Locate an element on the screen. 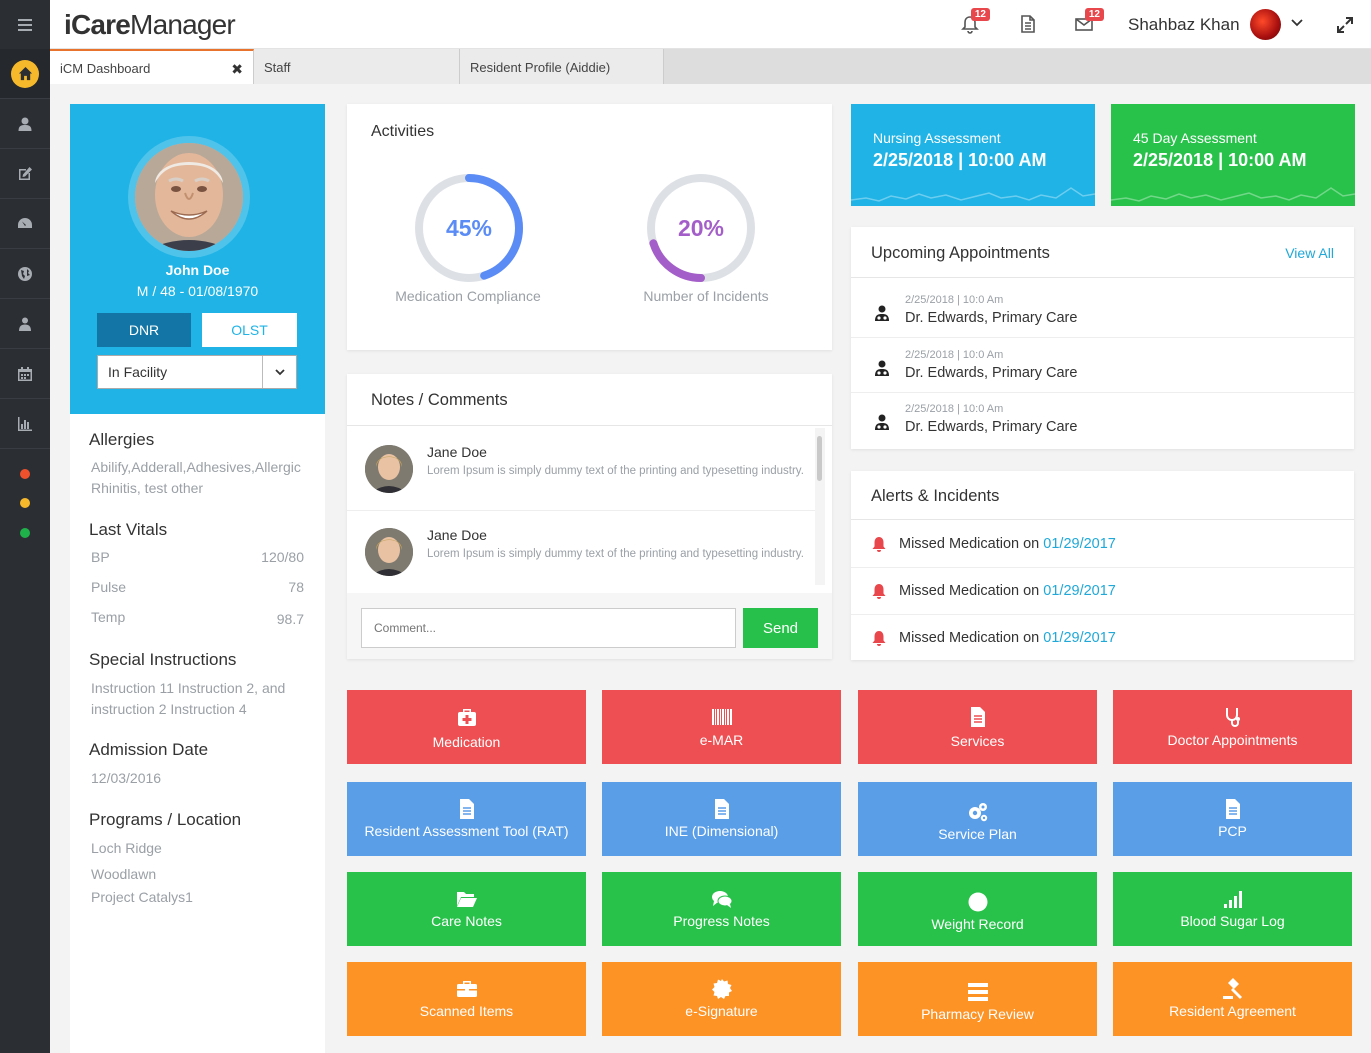 The width and height of the screenshot is (1371, 1053). tile-resident-assessment-tool: Resident Assessment Tool (RAT) is located at coordinates (466, 819).